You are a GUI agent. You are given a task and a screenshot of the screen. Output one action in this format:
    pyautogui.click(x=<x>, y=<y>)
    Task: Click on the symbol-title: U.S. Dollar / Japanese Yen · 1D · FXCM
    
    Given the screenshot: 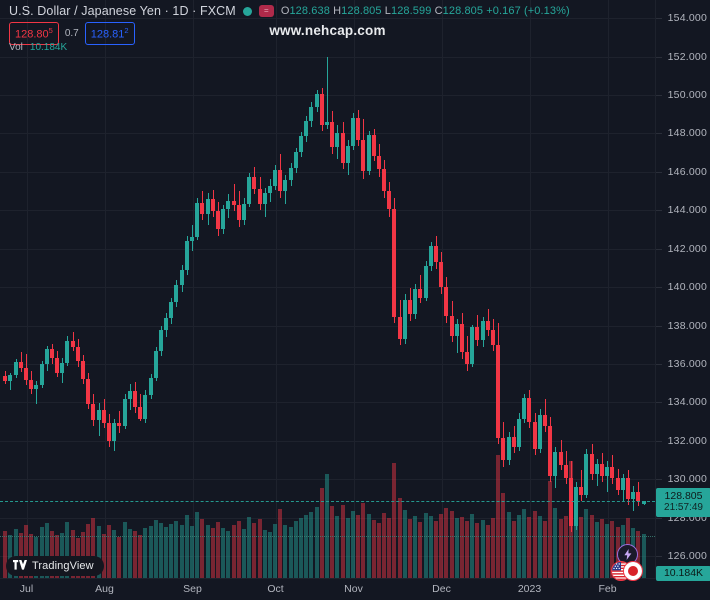 What is the action you would take?
    pyautogui.click(x=122, y=11)
    